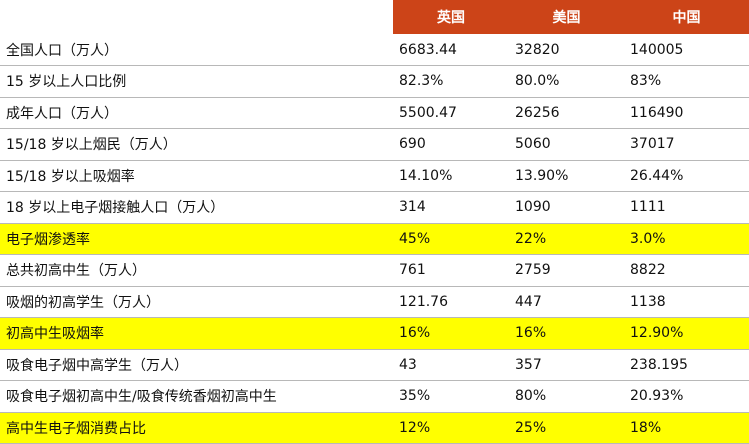 The height and width of the screenshot is (444, 749). I want to click on cell-us: 22%, so click(566, 239).